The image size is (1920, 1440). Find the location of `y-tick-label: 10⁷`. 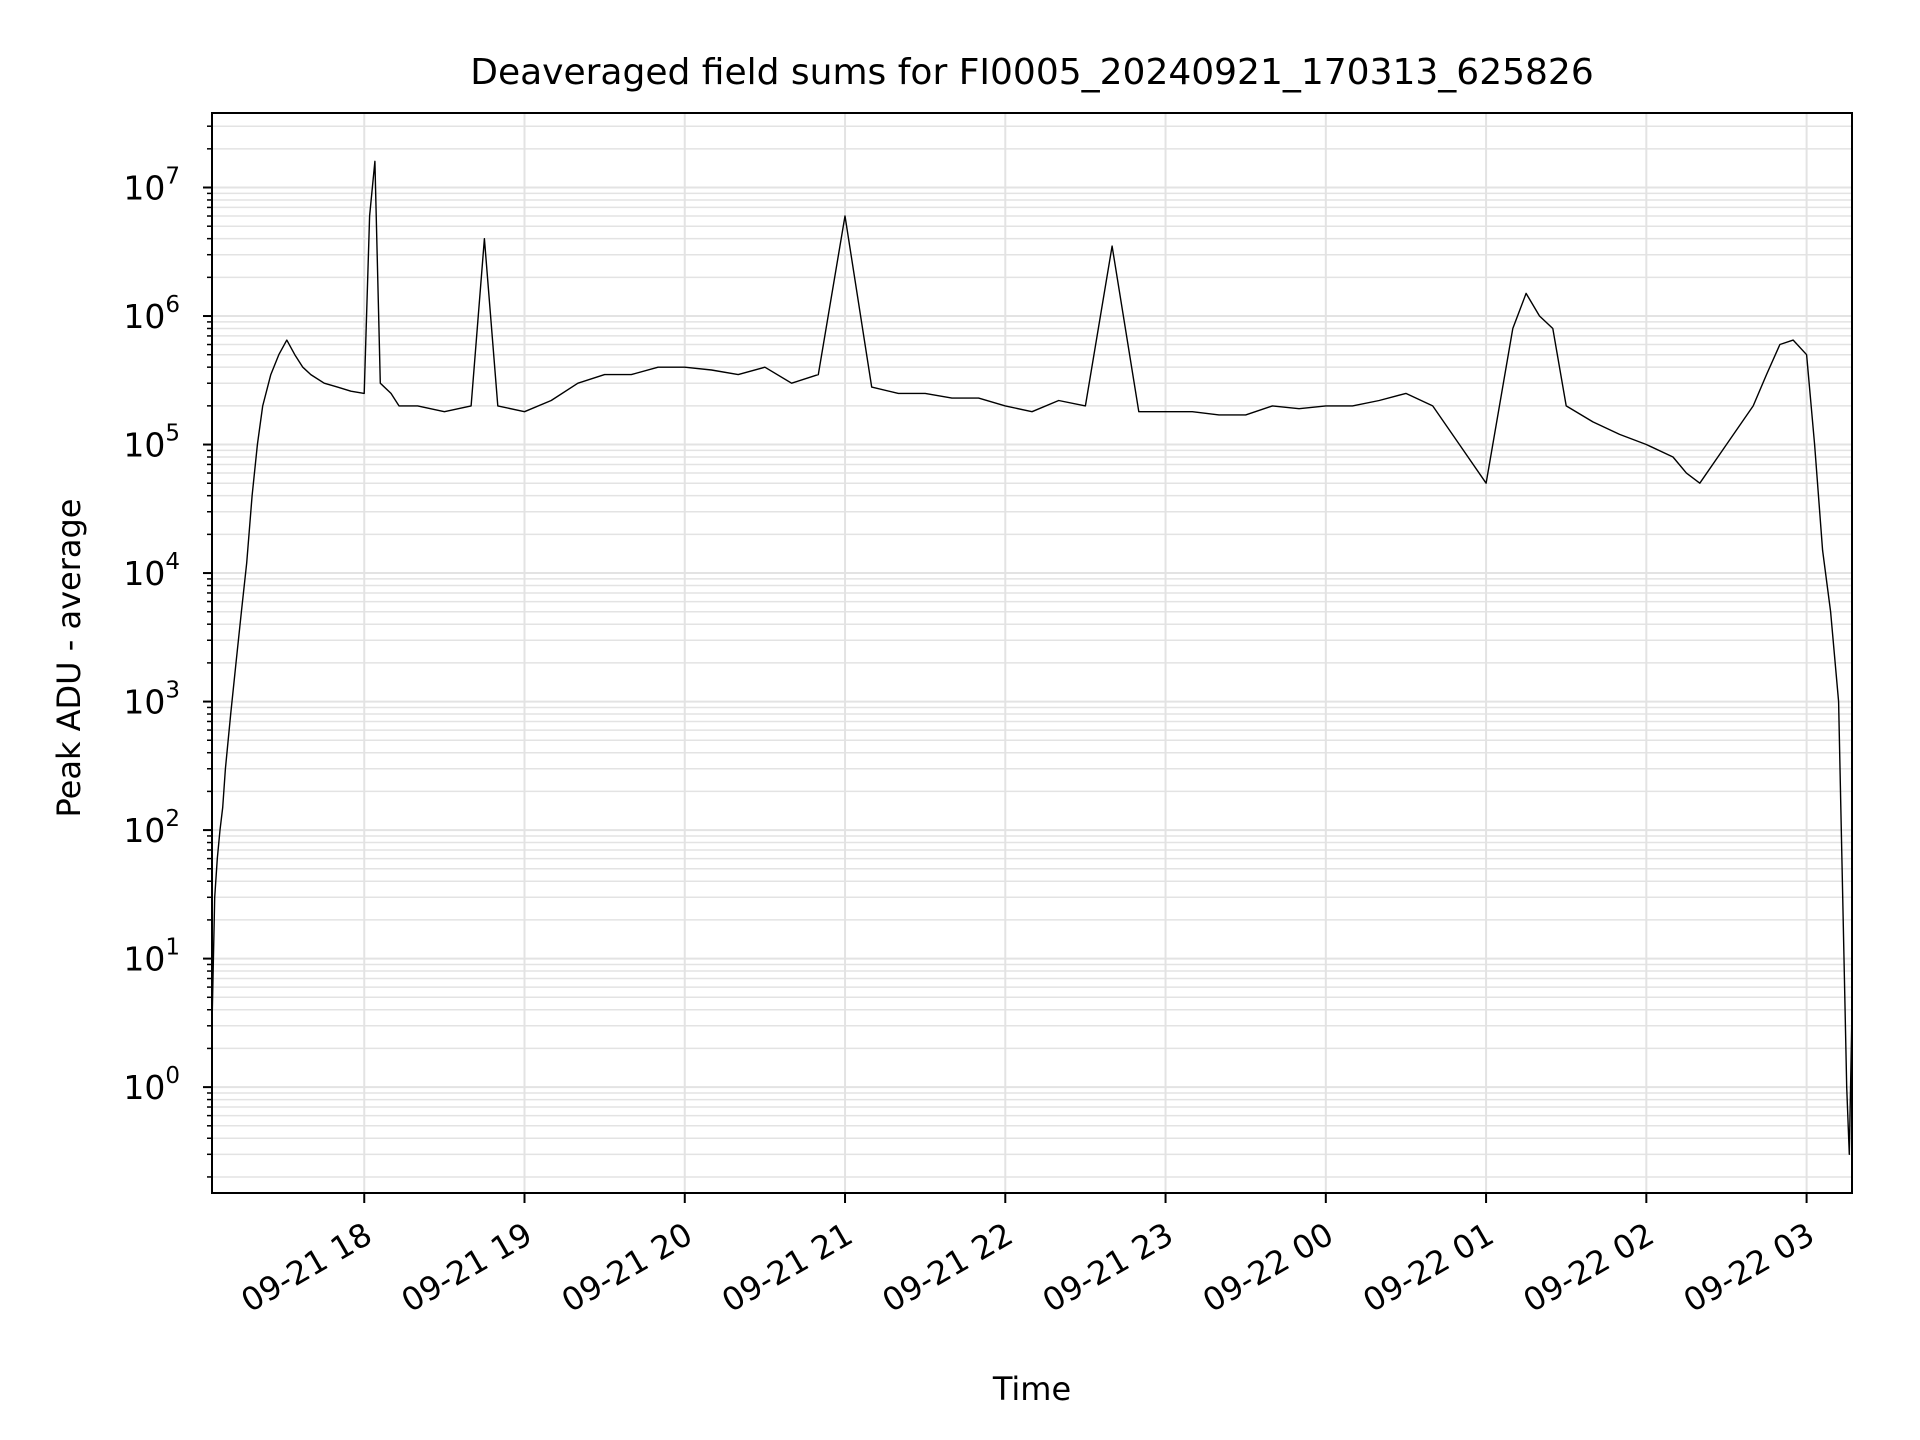

y-tick-label: 10⁷ is located at coordinates (151, 186).